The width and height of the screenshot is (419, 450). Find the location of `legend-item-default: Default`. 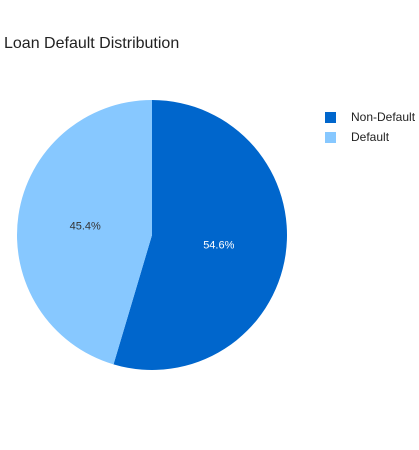

legend-item-default: Default is located at coordinates (370, 137).